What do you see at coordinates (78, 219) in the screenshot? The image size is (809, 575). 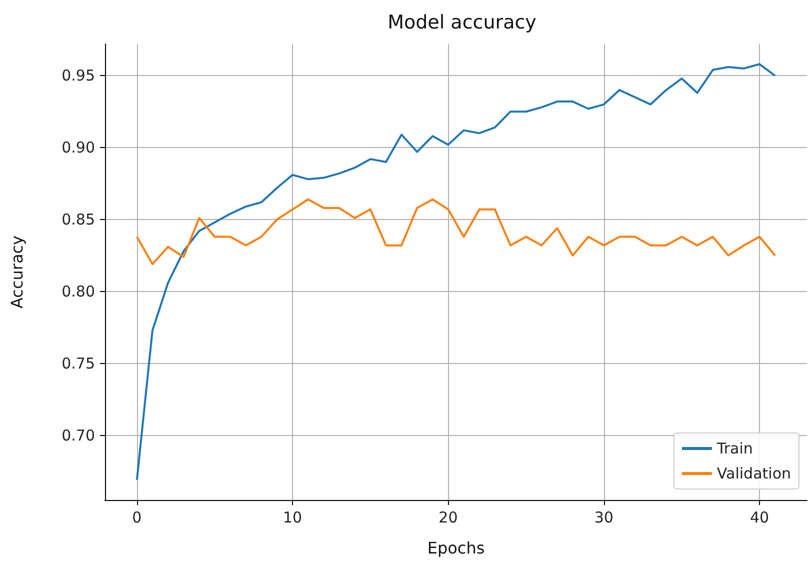 I see `y-tick-label: 0.85` at bounding box center [78, 219].